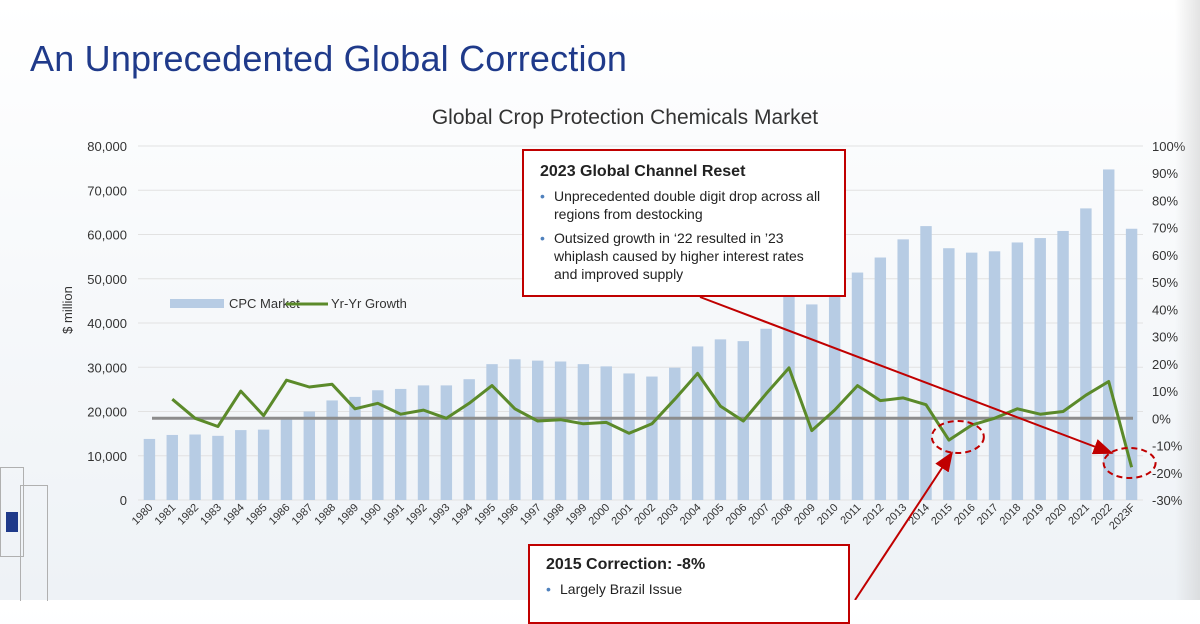 This screenshot has width=1200, height=624. What do you see at coordinates (1034, 515) in the screenshot?
I see `x-tick-label: 2019` at bounding box center [1034, 515].